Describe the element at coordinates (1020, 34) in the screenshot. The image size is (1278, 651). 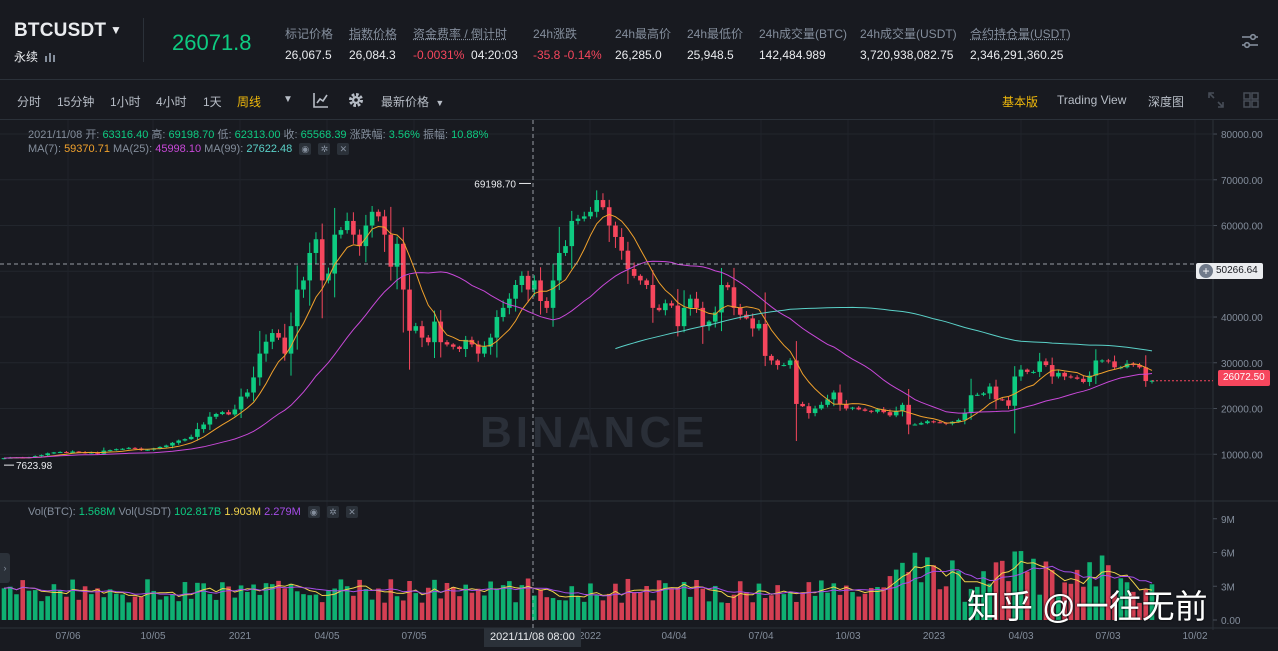
I see `stat-label: 合约持仓量(USDT)` at that location.